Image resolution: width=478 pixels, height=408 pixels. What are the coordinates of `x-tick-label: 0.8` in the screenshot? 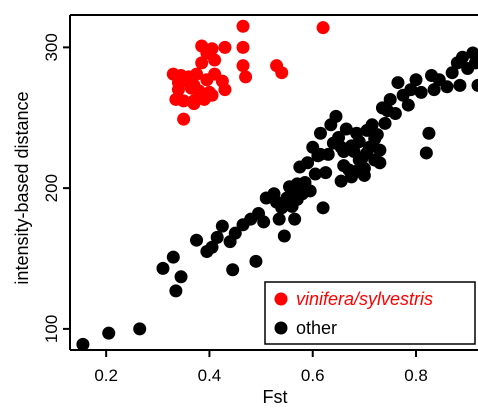 It's located at (416, 375).